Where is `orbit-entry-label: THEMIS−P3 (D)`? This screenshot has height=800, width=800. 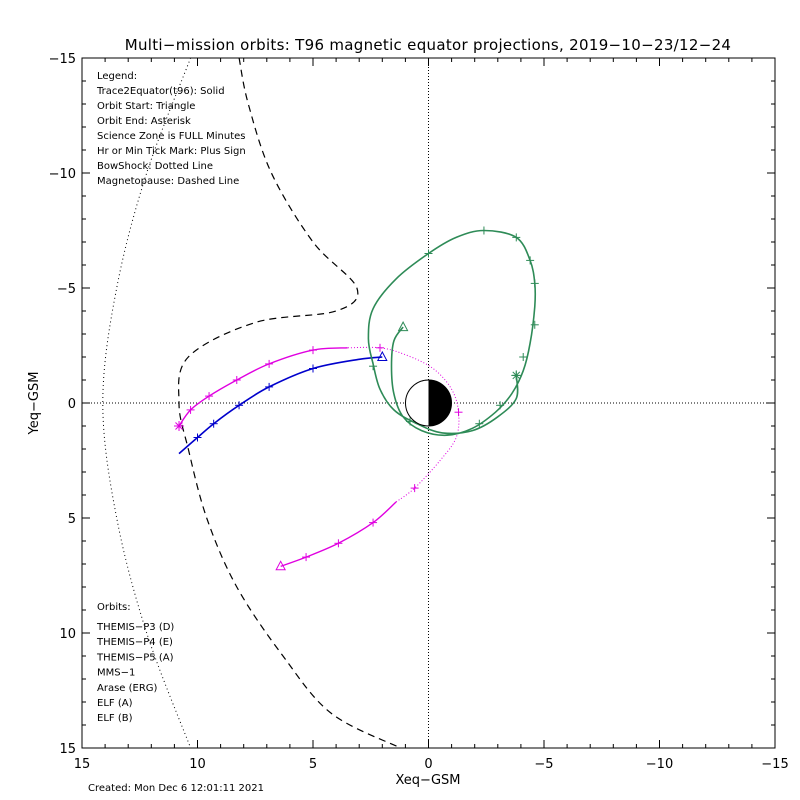 orbit-entry-label: THEMIS−P3 (D) is located at coordinates (135, 627).